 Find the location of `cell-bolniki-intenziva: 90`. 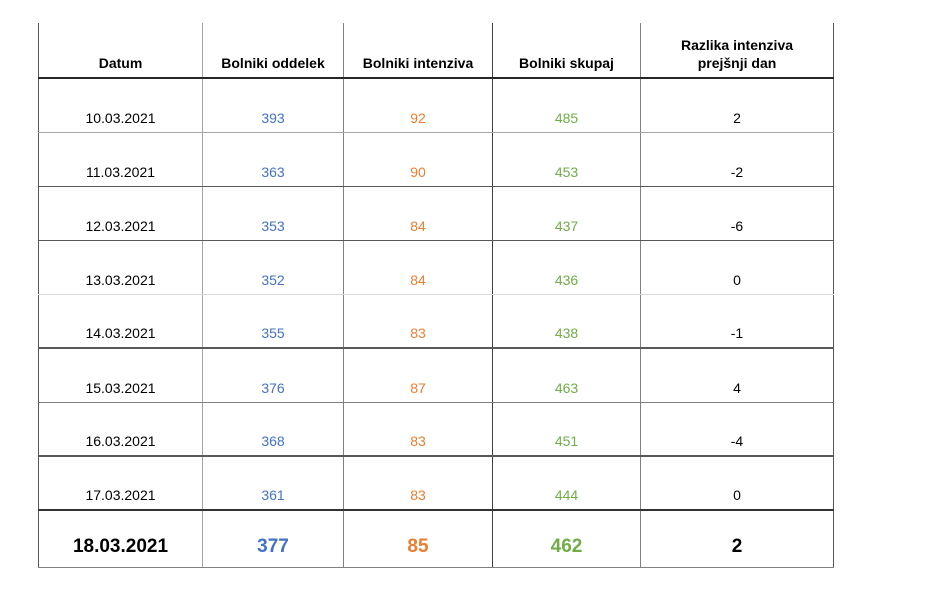

cell-bolniki-intenziva: 90 is located at coordinates (418, 159).